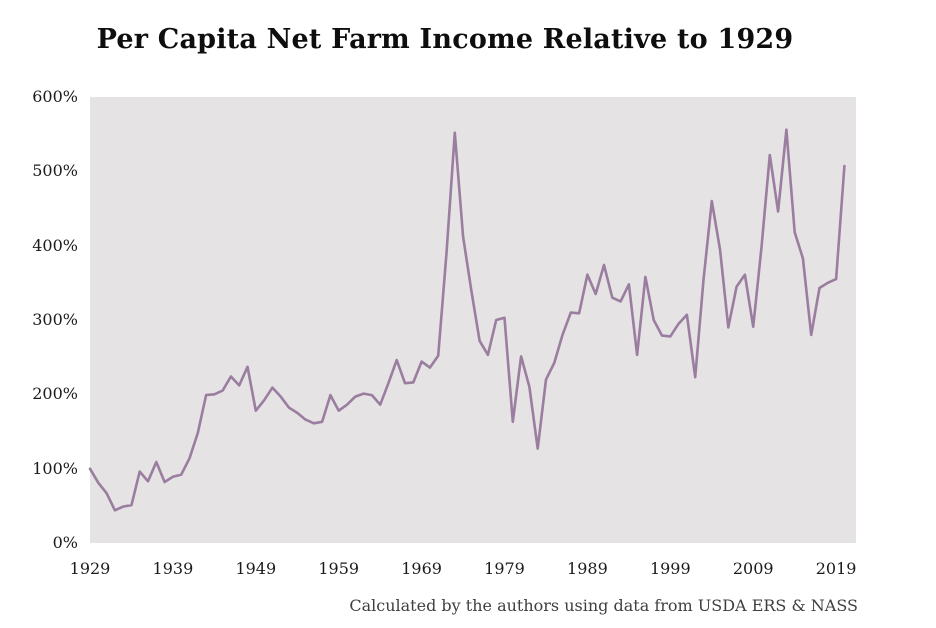 This screenshot has height=628, width=936. I want to click on y-tick-label: 400%, so click(55, 245).